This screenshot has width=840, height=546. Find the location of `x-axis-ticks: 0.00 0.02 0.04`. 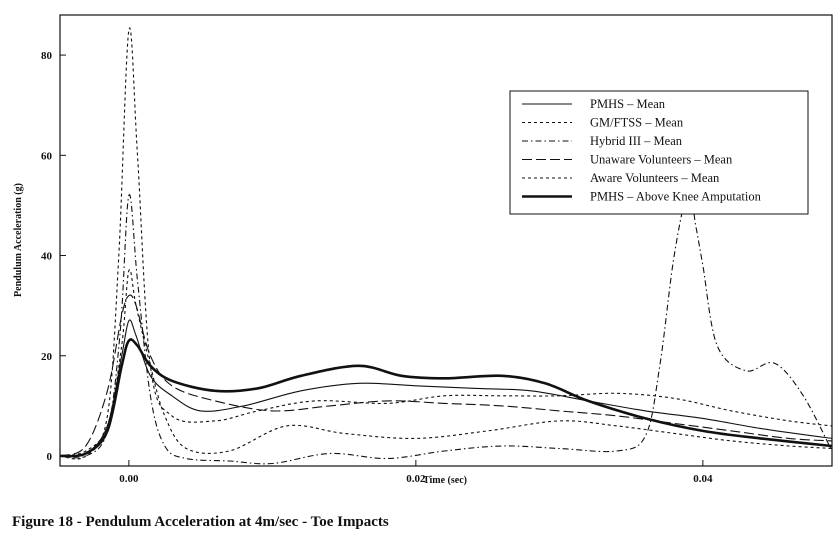

x-axis-ticks: 0.00 0.02 0.04 is located at coordinates (416, 472).